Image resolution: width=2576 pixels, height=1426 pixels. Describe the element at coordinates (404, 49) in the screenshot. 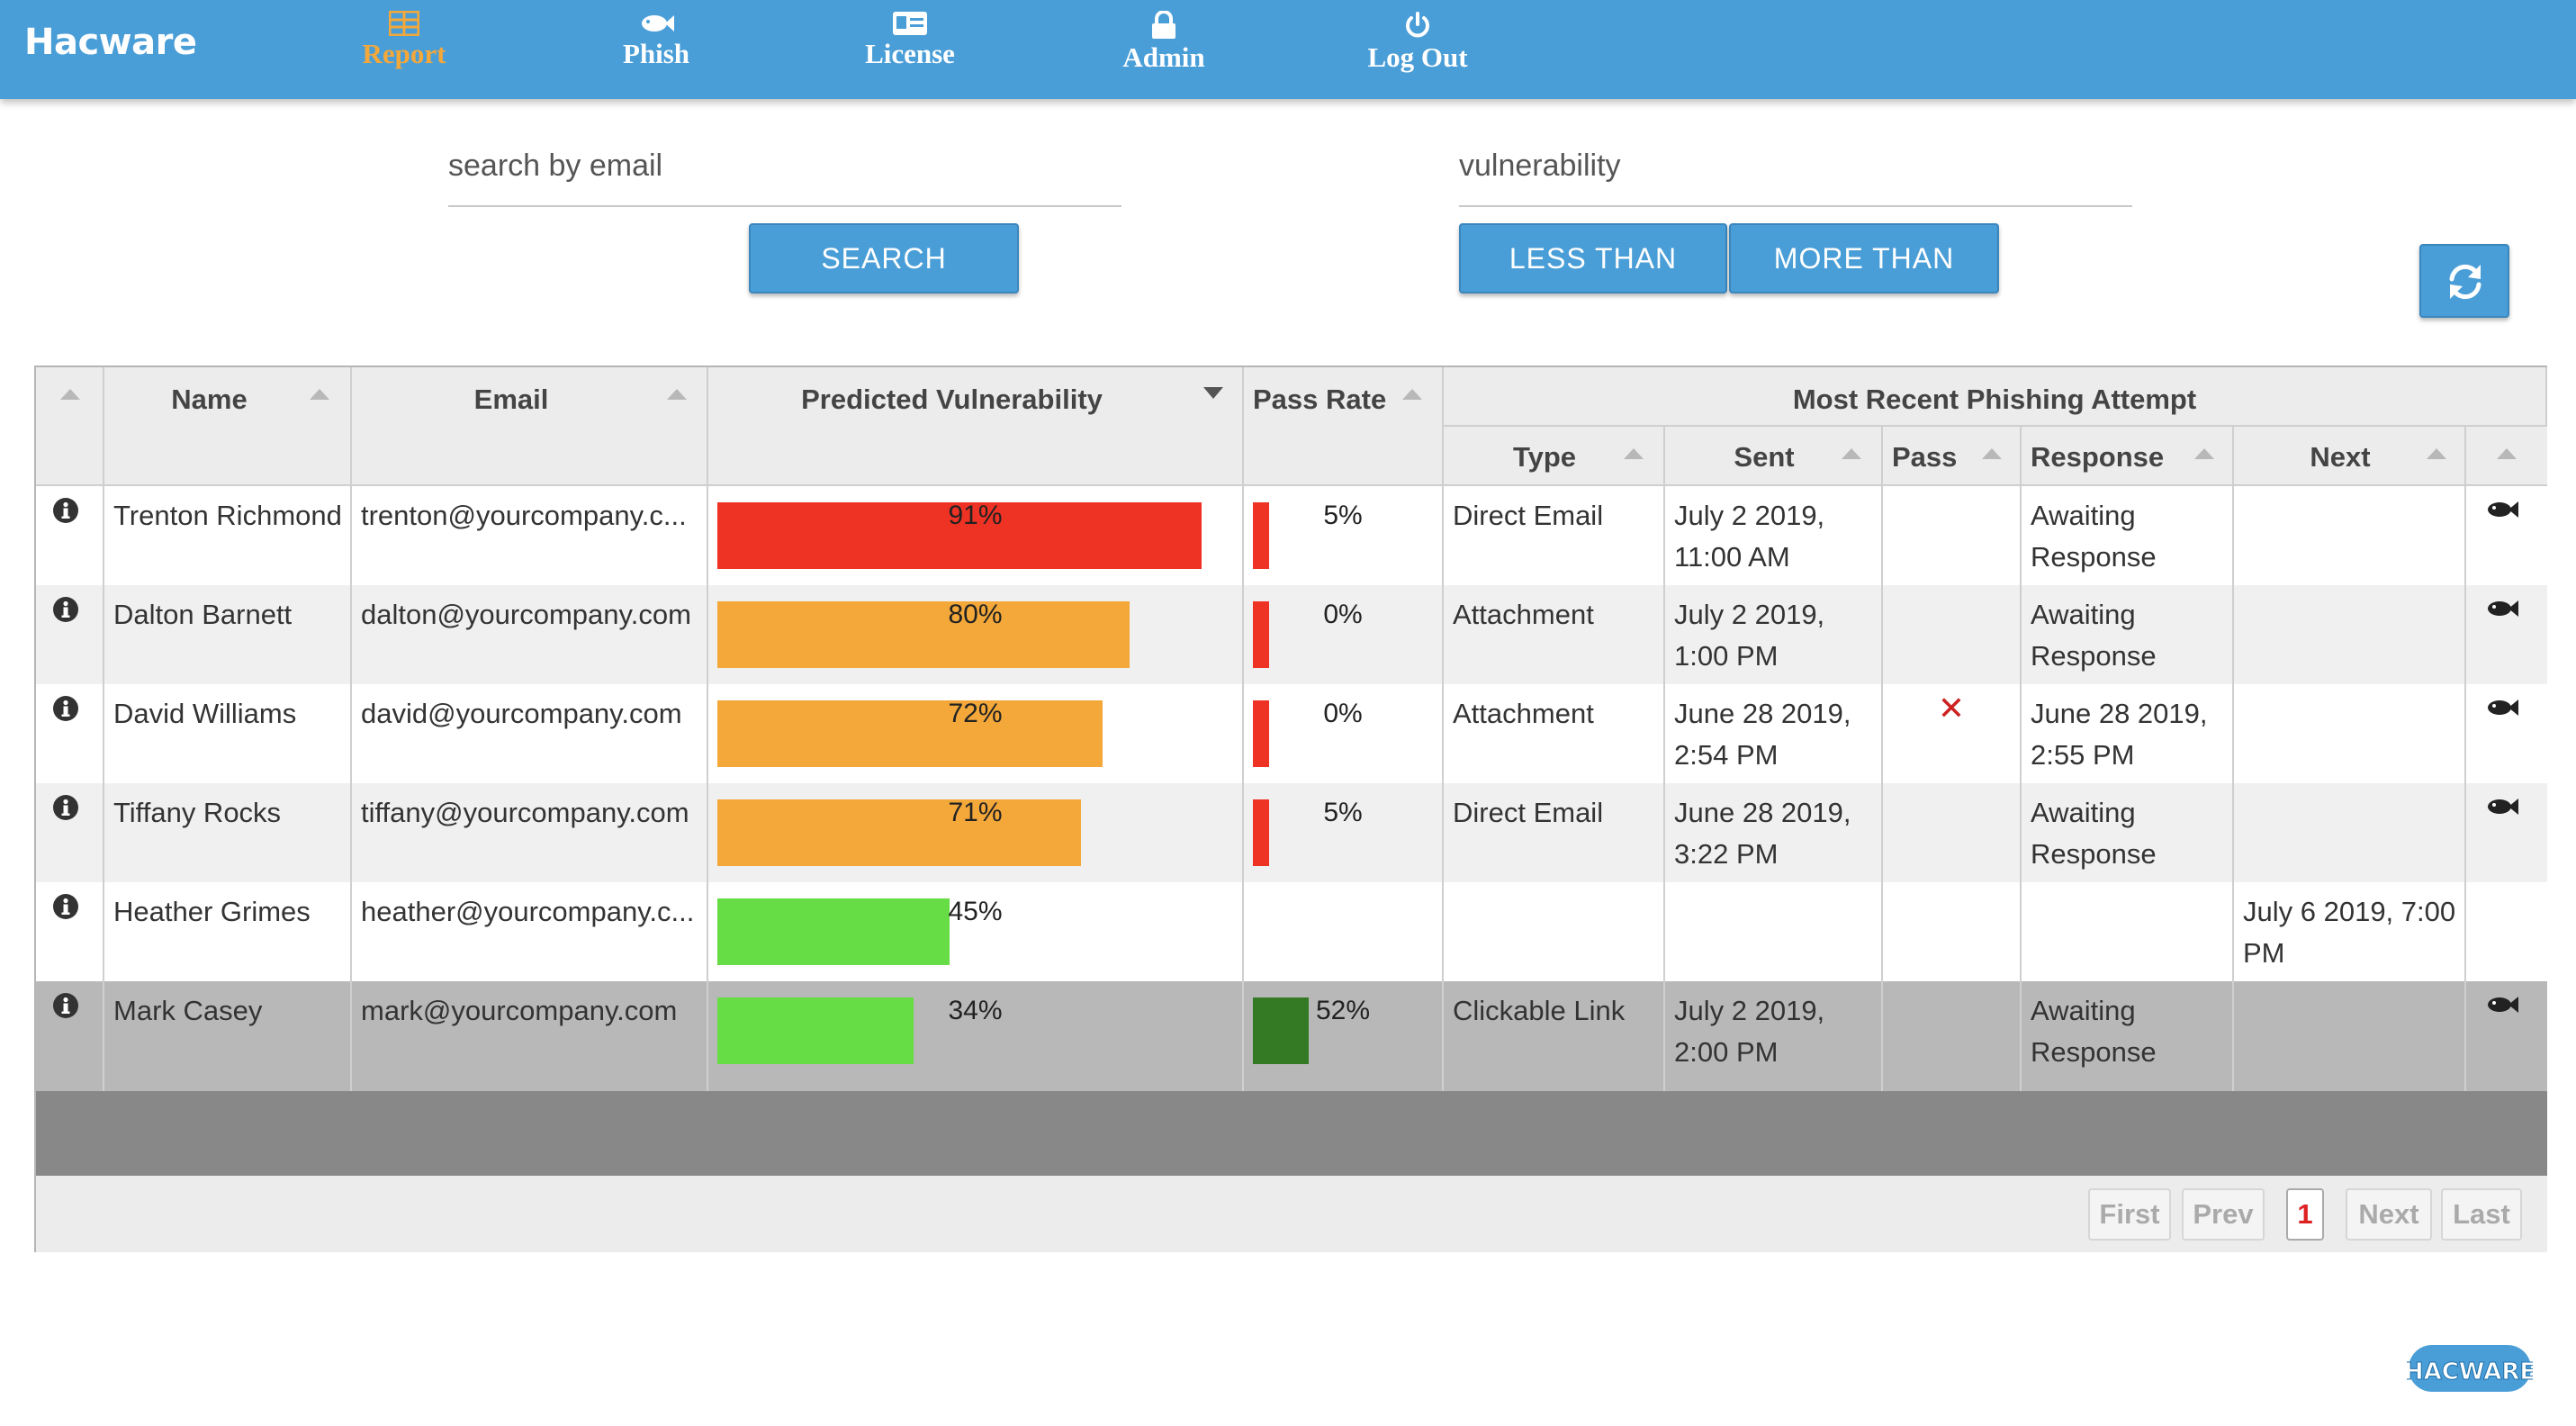

I see `nav-report: Report` at that location.